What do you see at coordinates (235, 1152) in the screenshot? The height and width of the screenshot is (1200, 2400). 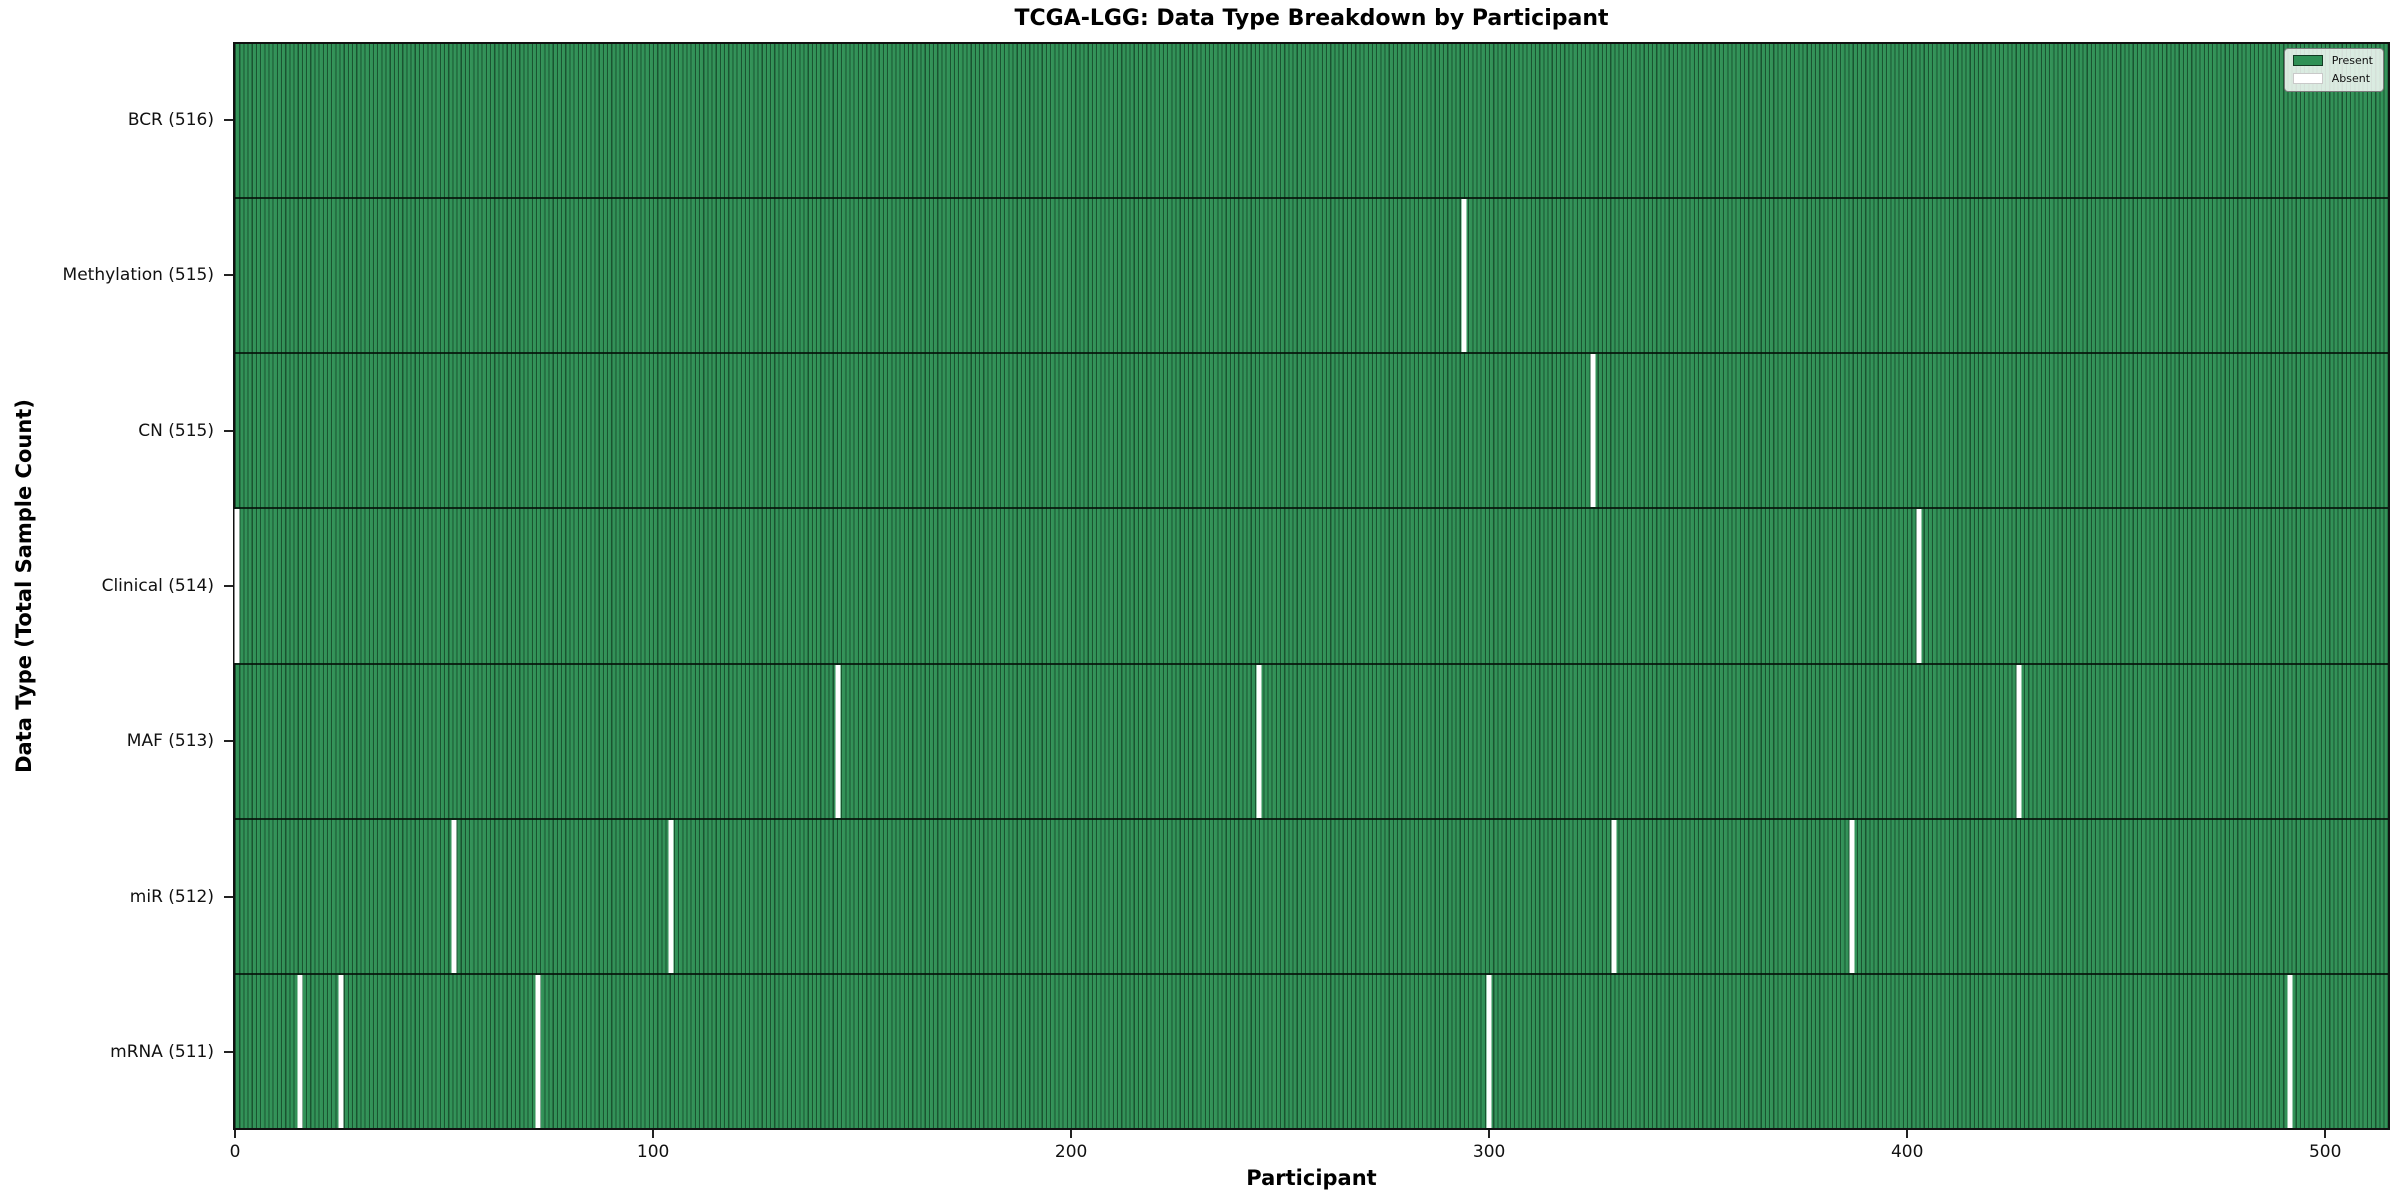 I see `x-tick-label: 0` at bounding box center [235, 1152].